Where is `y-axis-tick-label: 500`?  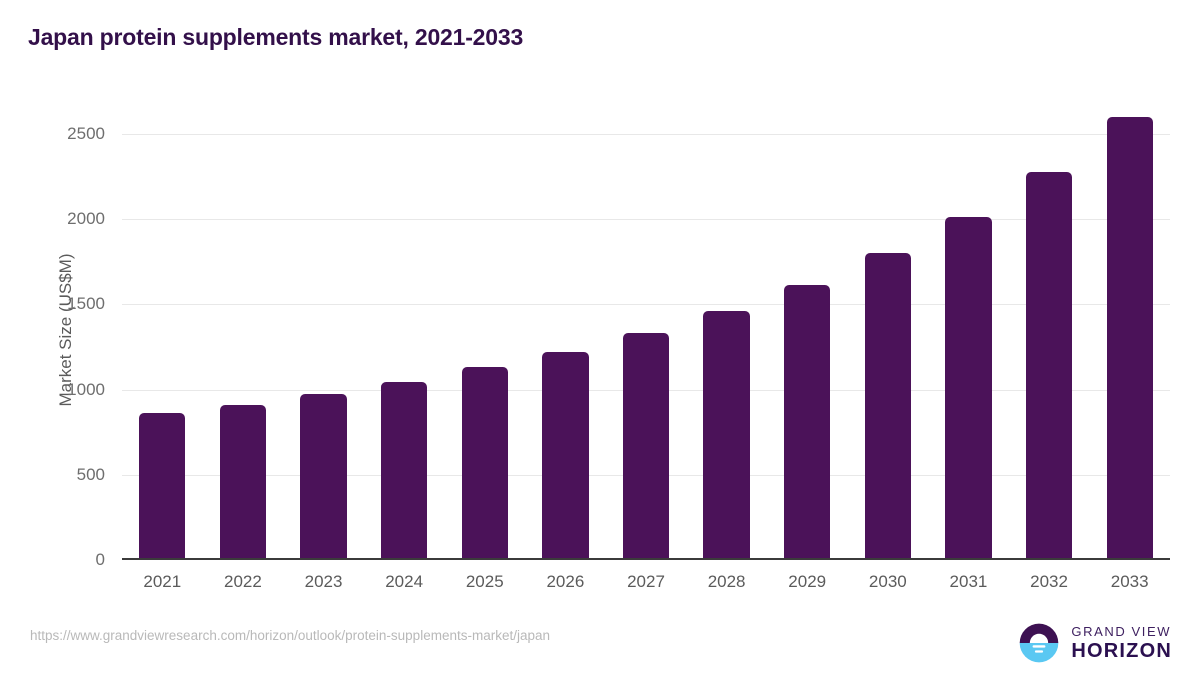
y-axis-tick-label: 500 is located at coordinates (90, 474).